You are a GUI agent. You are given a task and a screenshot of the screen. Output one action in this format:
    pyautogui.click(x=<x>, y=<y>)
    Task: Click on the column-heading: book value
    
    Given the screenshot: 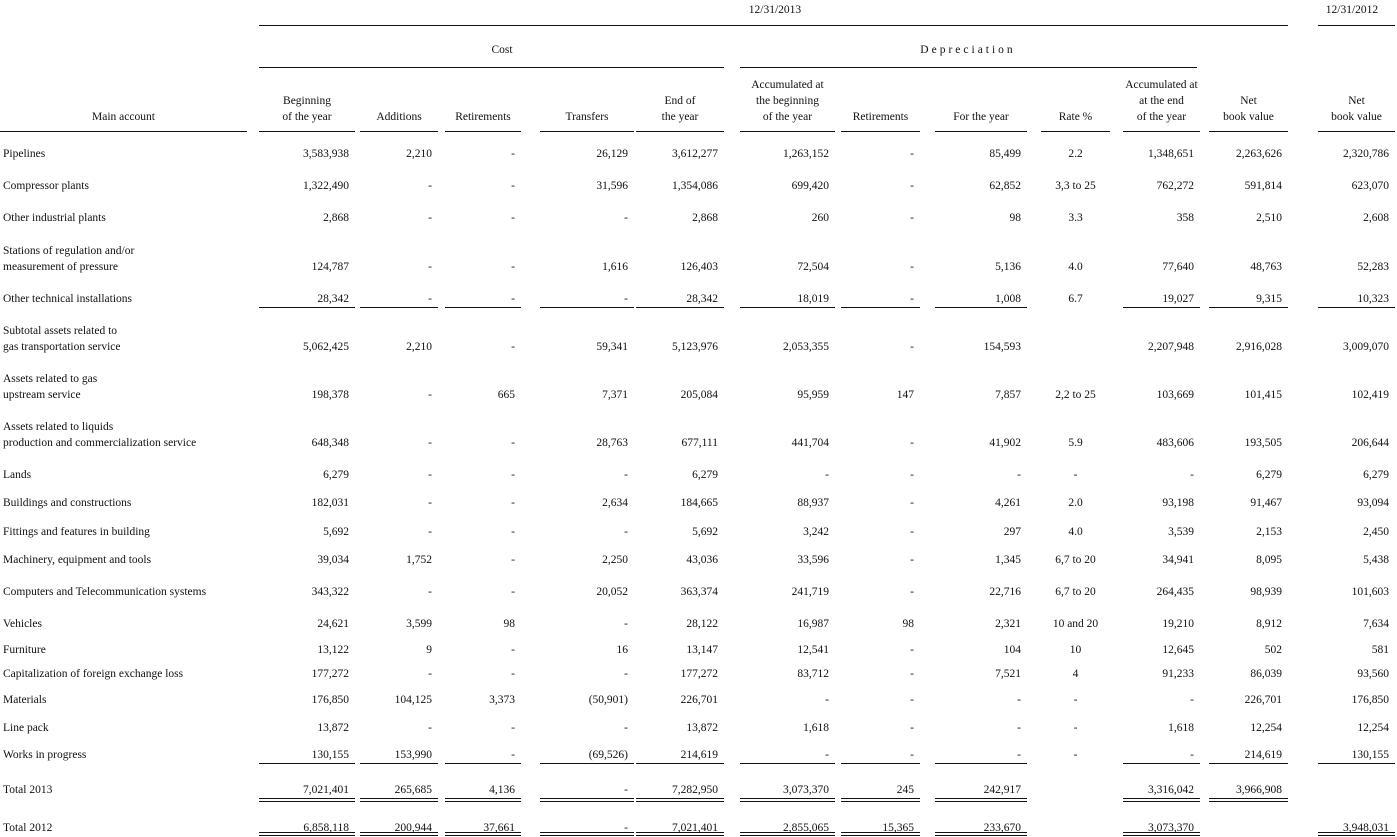 What is the action you would take?
    pyautogui.click(x=1248, y=117)
    